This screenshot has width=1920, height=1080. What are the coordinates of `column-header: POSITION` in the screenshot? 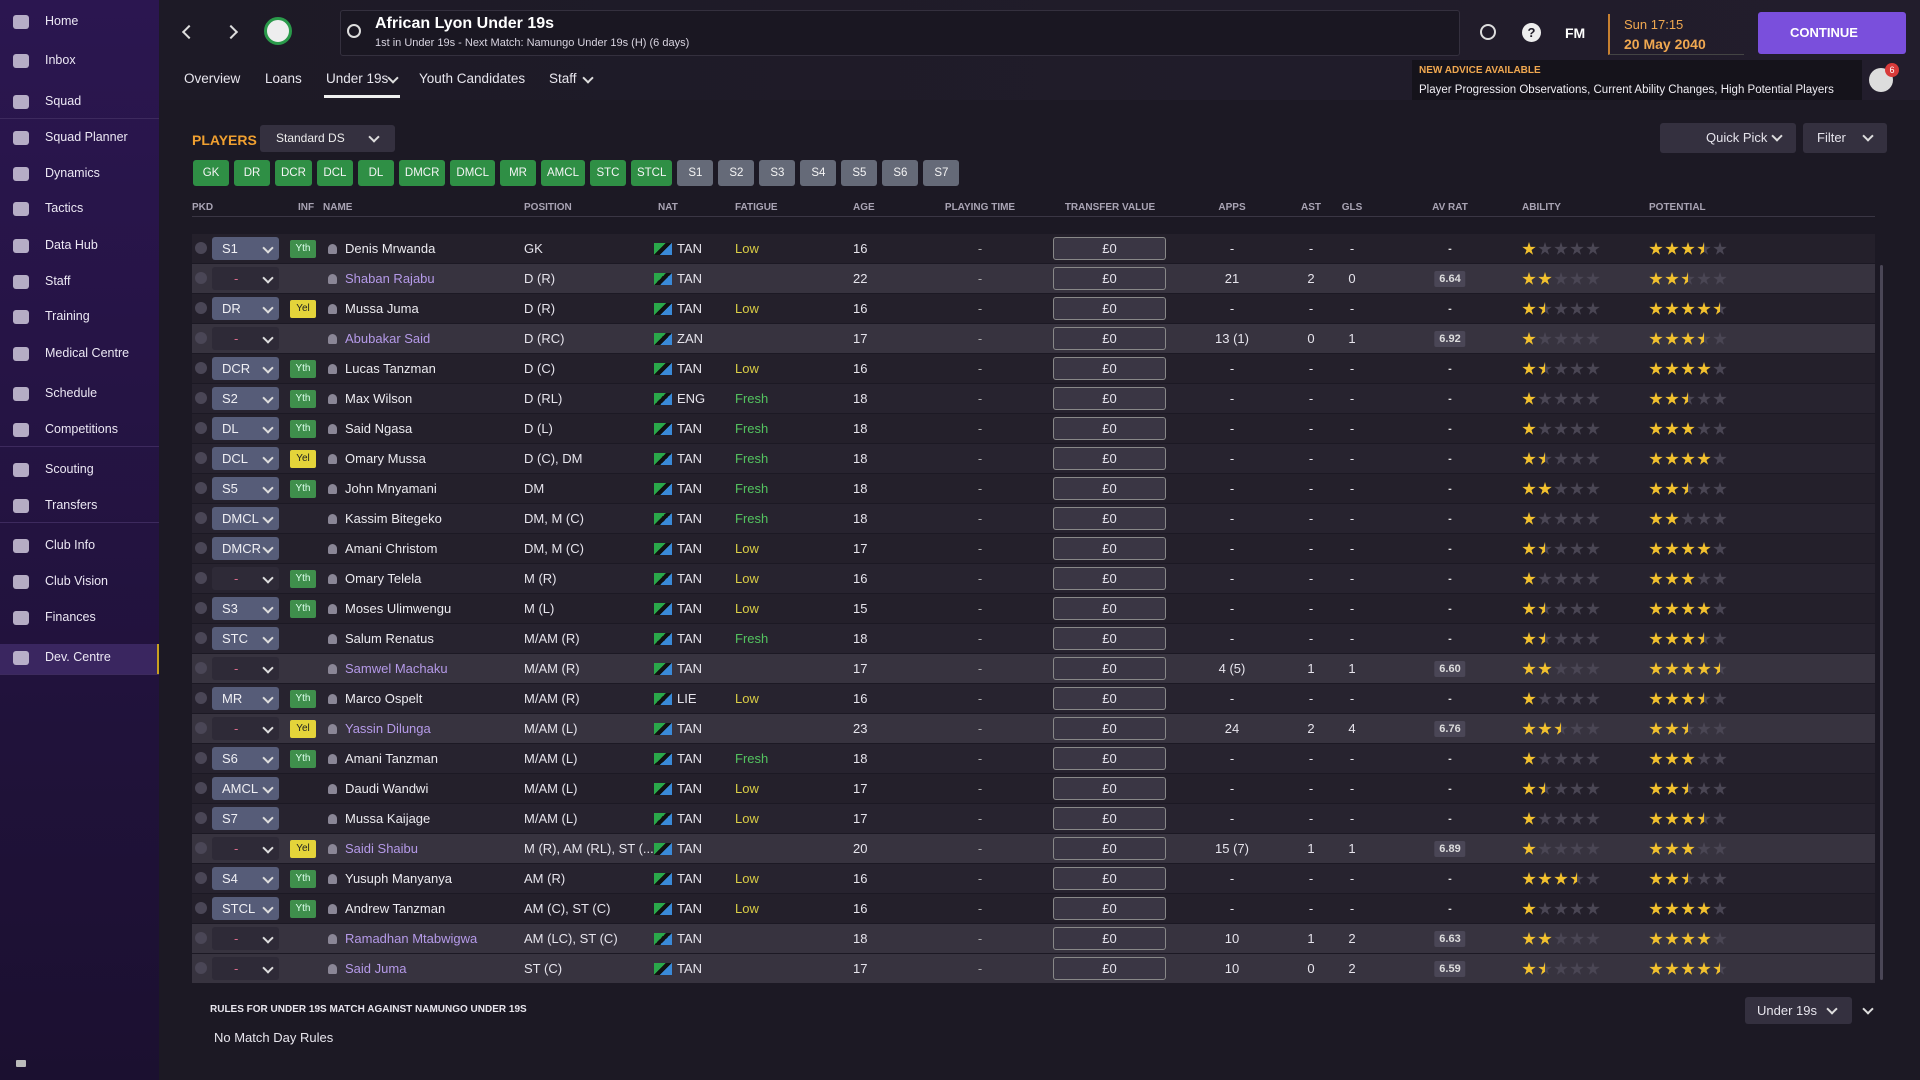 It's located at (548, 207).